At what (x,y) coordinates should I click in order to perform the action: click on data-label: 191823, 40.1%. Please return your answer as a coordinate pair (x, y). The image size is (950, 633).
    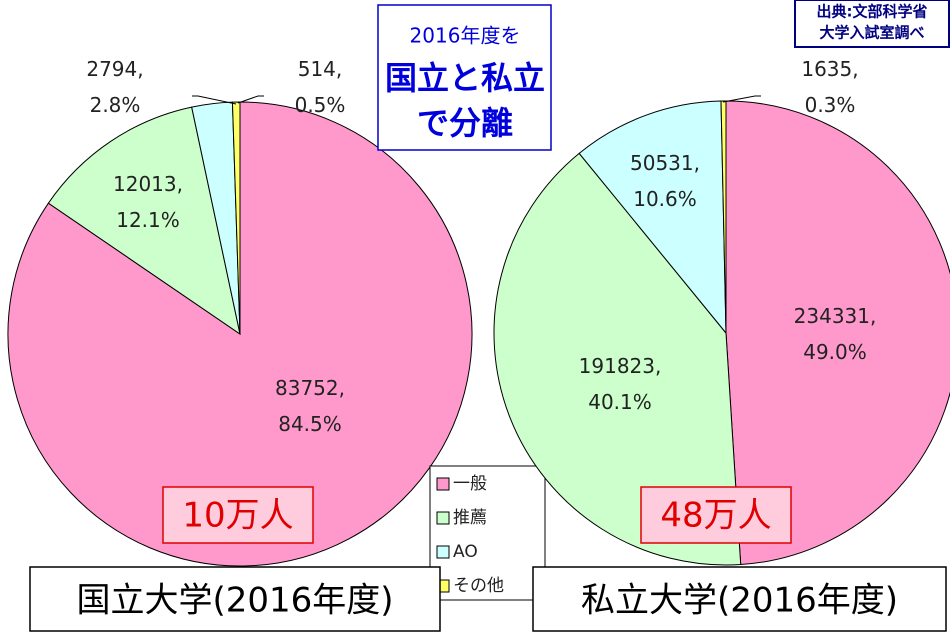
    Looking at the image, I should click on (620, 384).